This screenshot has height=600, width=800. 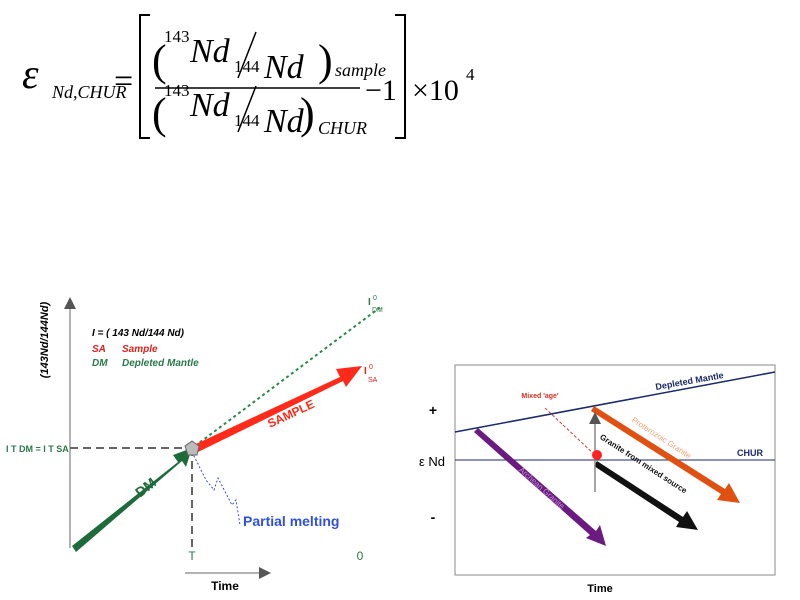 I want to click on y-axis-label: ε Nd, so click(x=432, y=461).